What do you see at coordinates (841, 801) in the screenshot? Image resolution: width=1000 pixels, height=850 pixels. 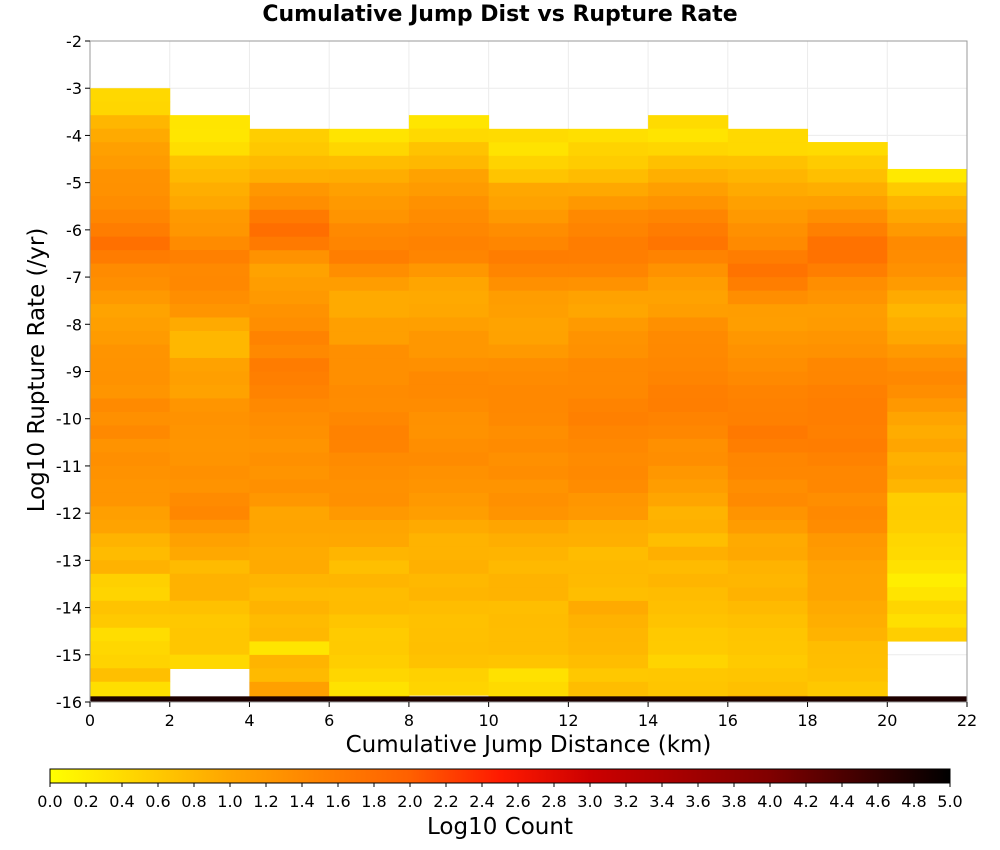 I see `colorbar-tick-label: 4.4` at bounding box center [841, 801].